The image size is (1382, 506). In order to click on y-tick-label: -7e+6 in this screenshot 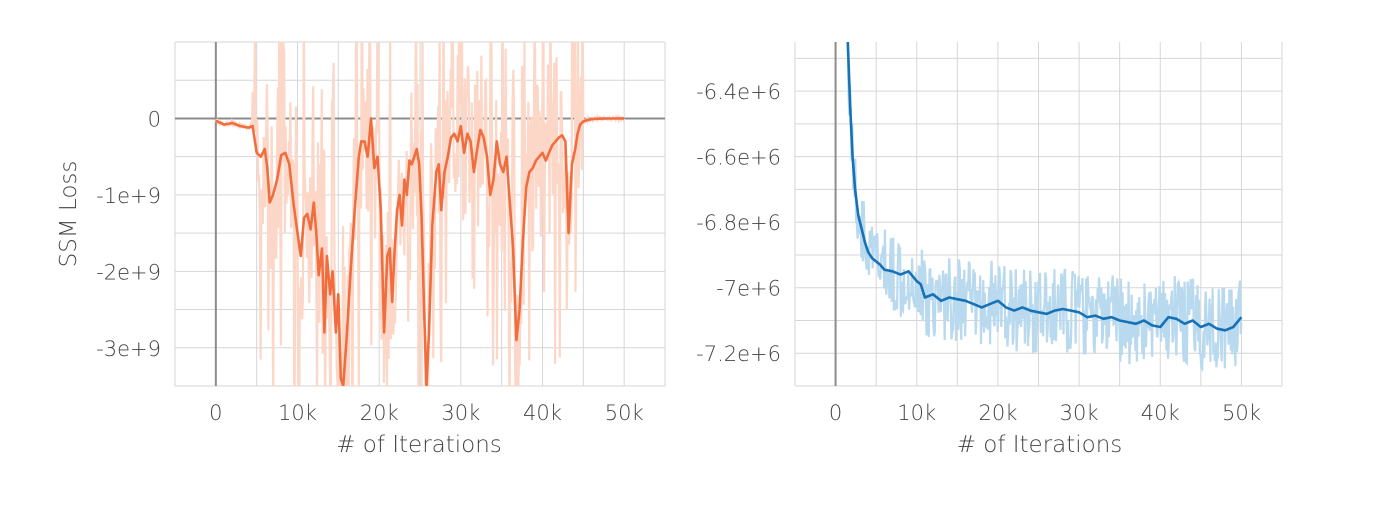, I will do `click(748, 289)`.